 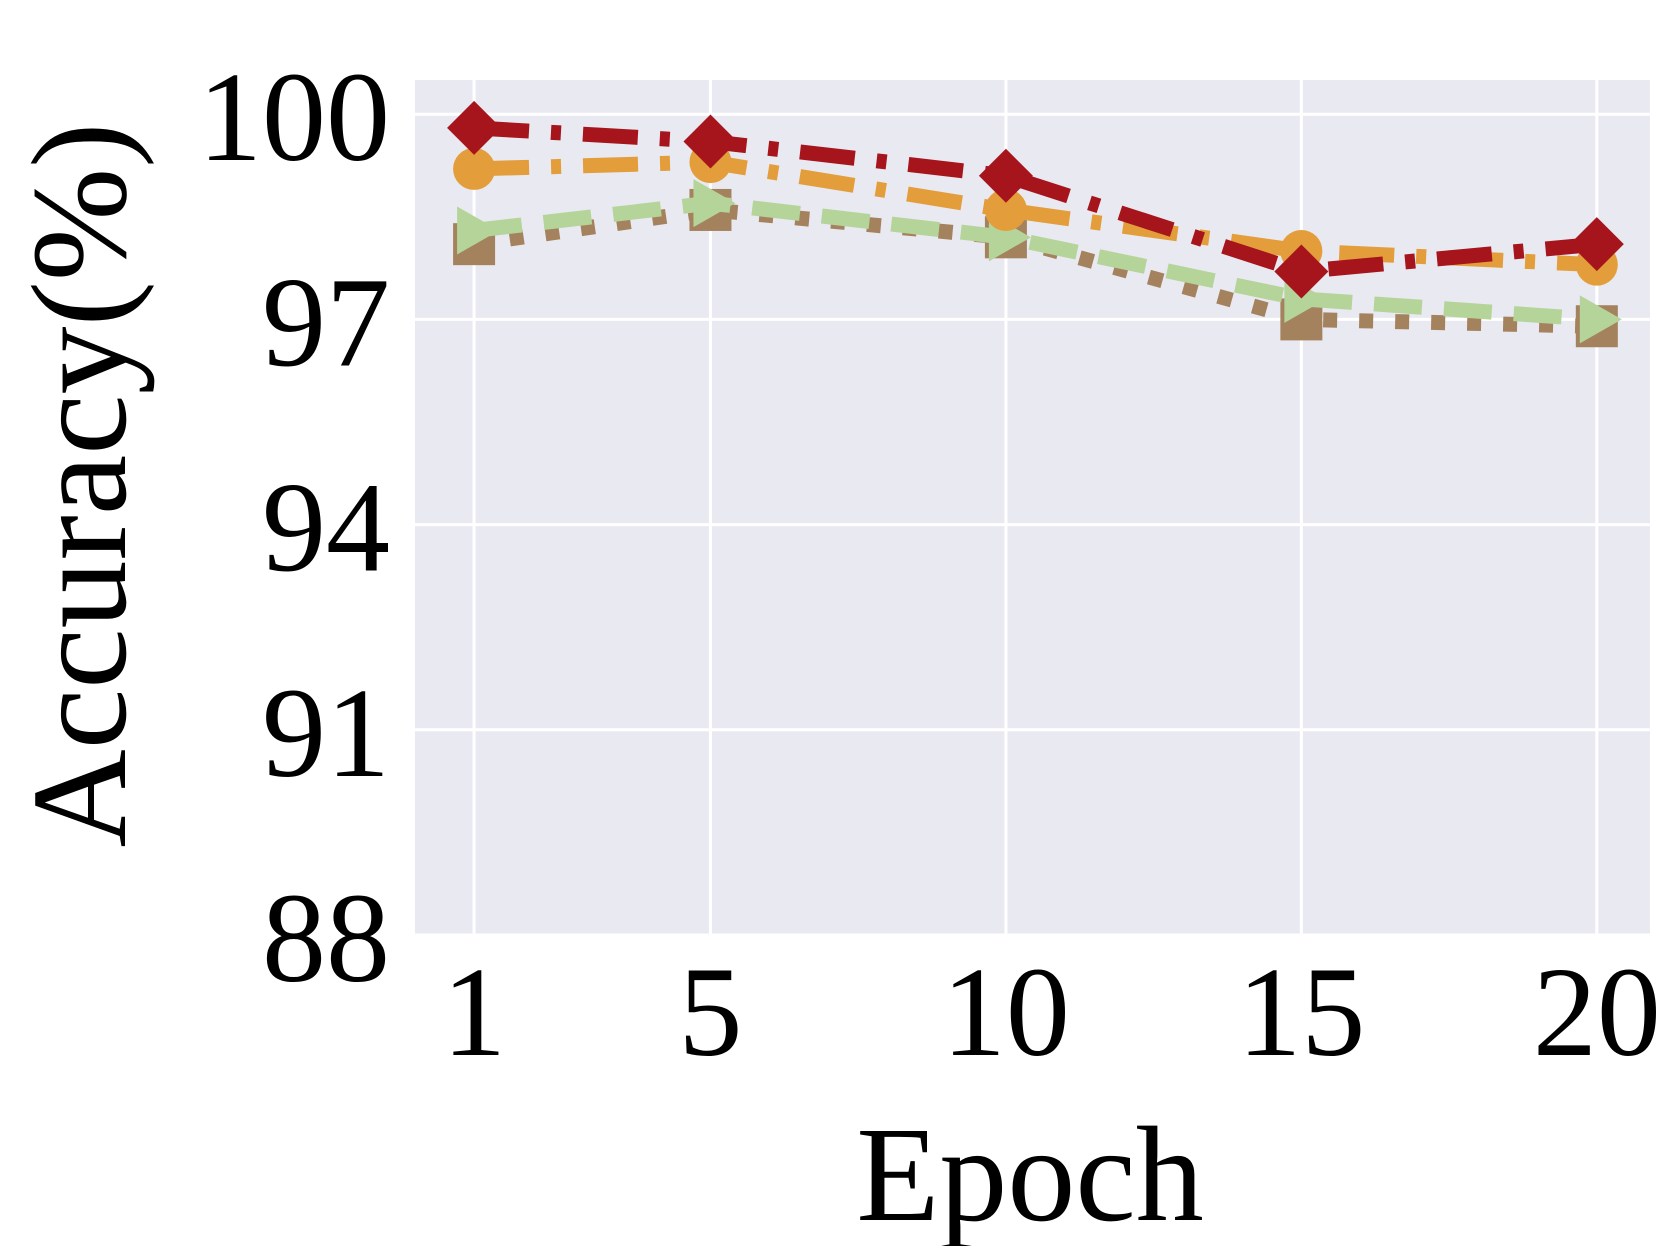 I want to click on x-tick-label: 20, so click(x=1597, y=1012).